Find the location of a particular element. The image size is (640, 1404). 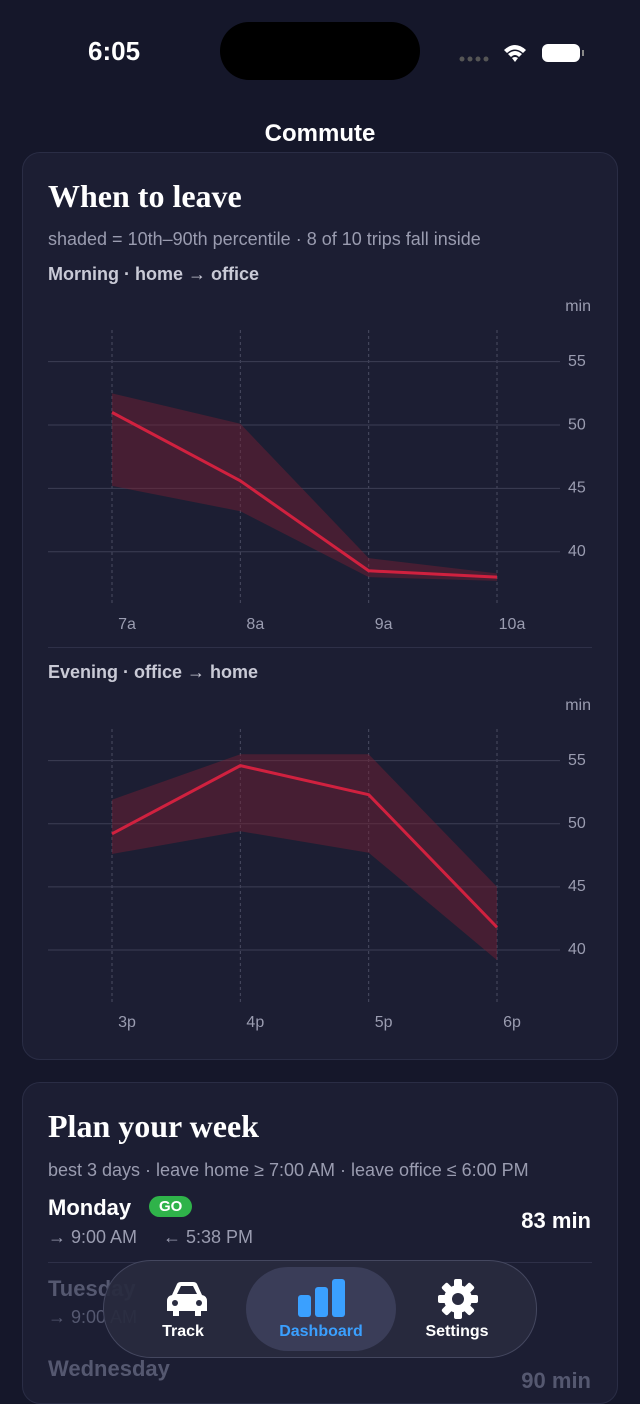

duration: 90 min is located at coordinates (556, 1380).